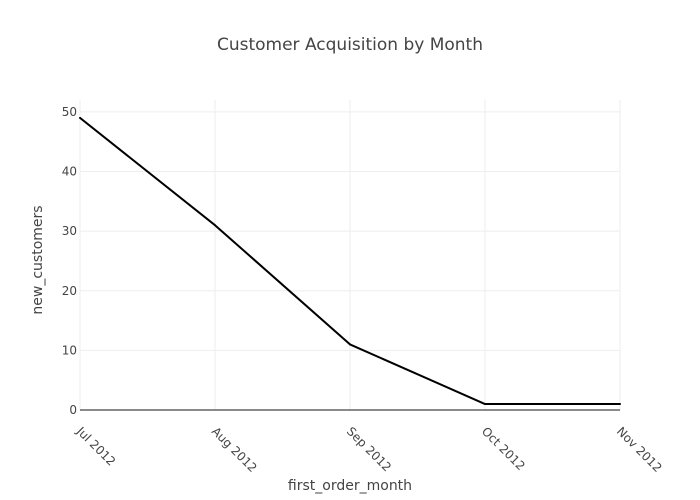  Describe the element at coordinates (503, 448) in the screenshot. I see `x-tick-label: Oct 2012` at that location.